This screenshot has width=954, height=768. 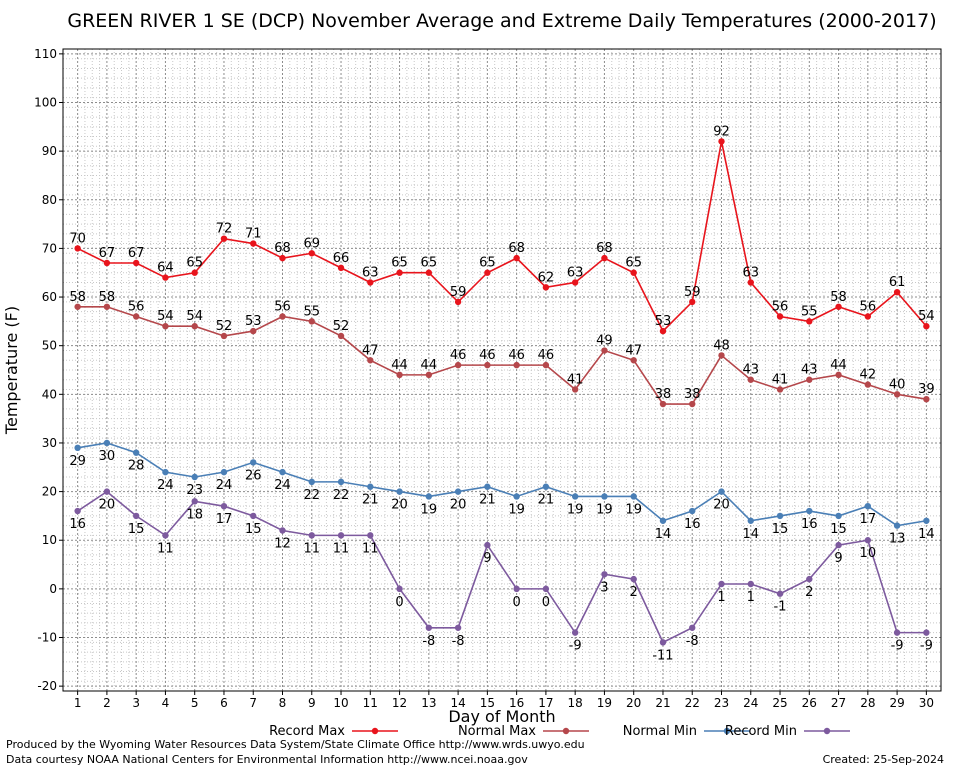 I want to click on data-label: 49, so click(x=604, y=341).